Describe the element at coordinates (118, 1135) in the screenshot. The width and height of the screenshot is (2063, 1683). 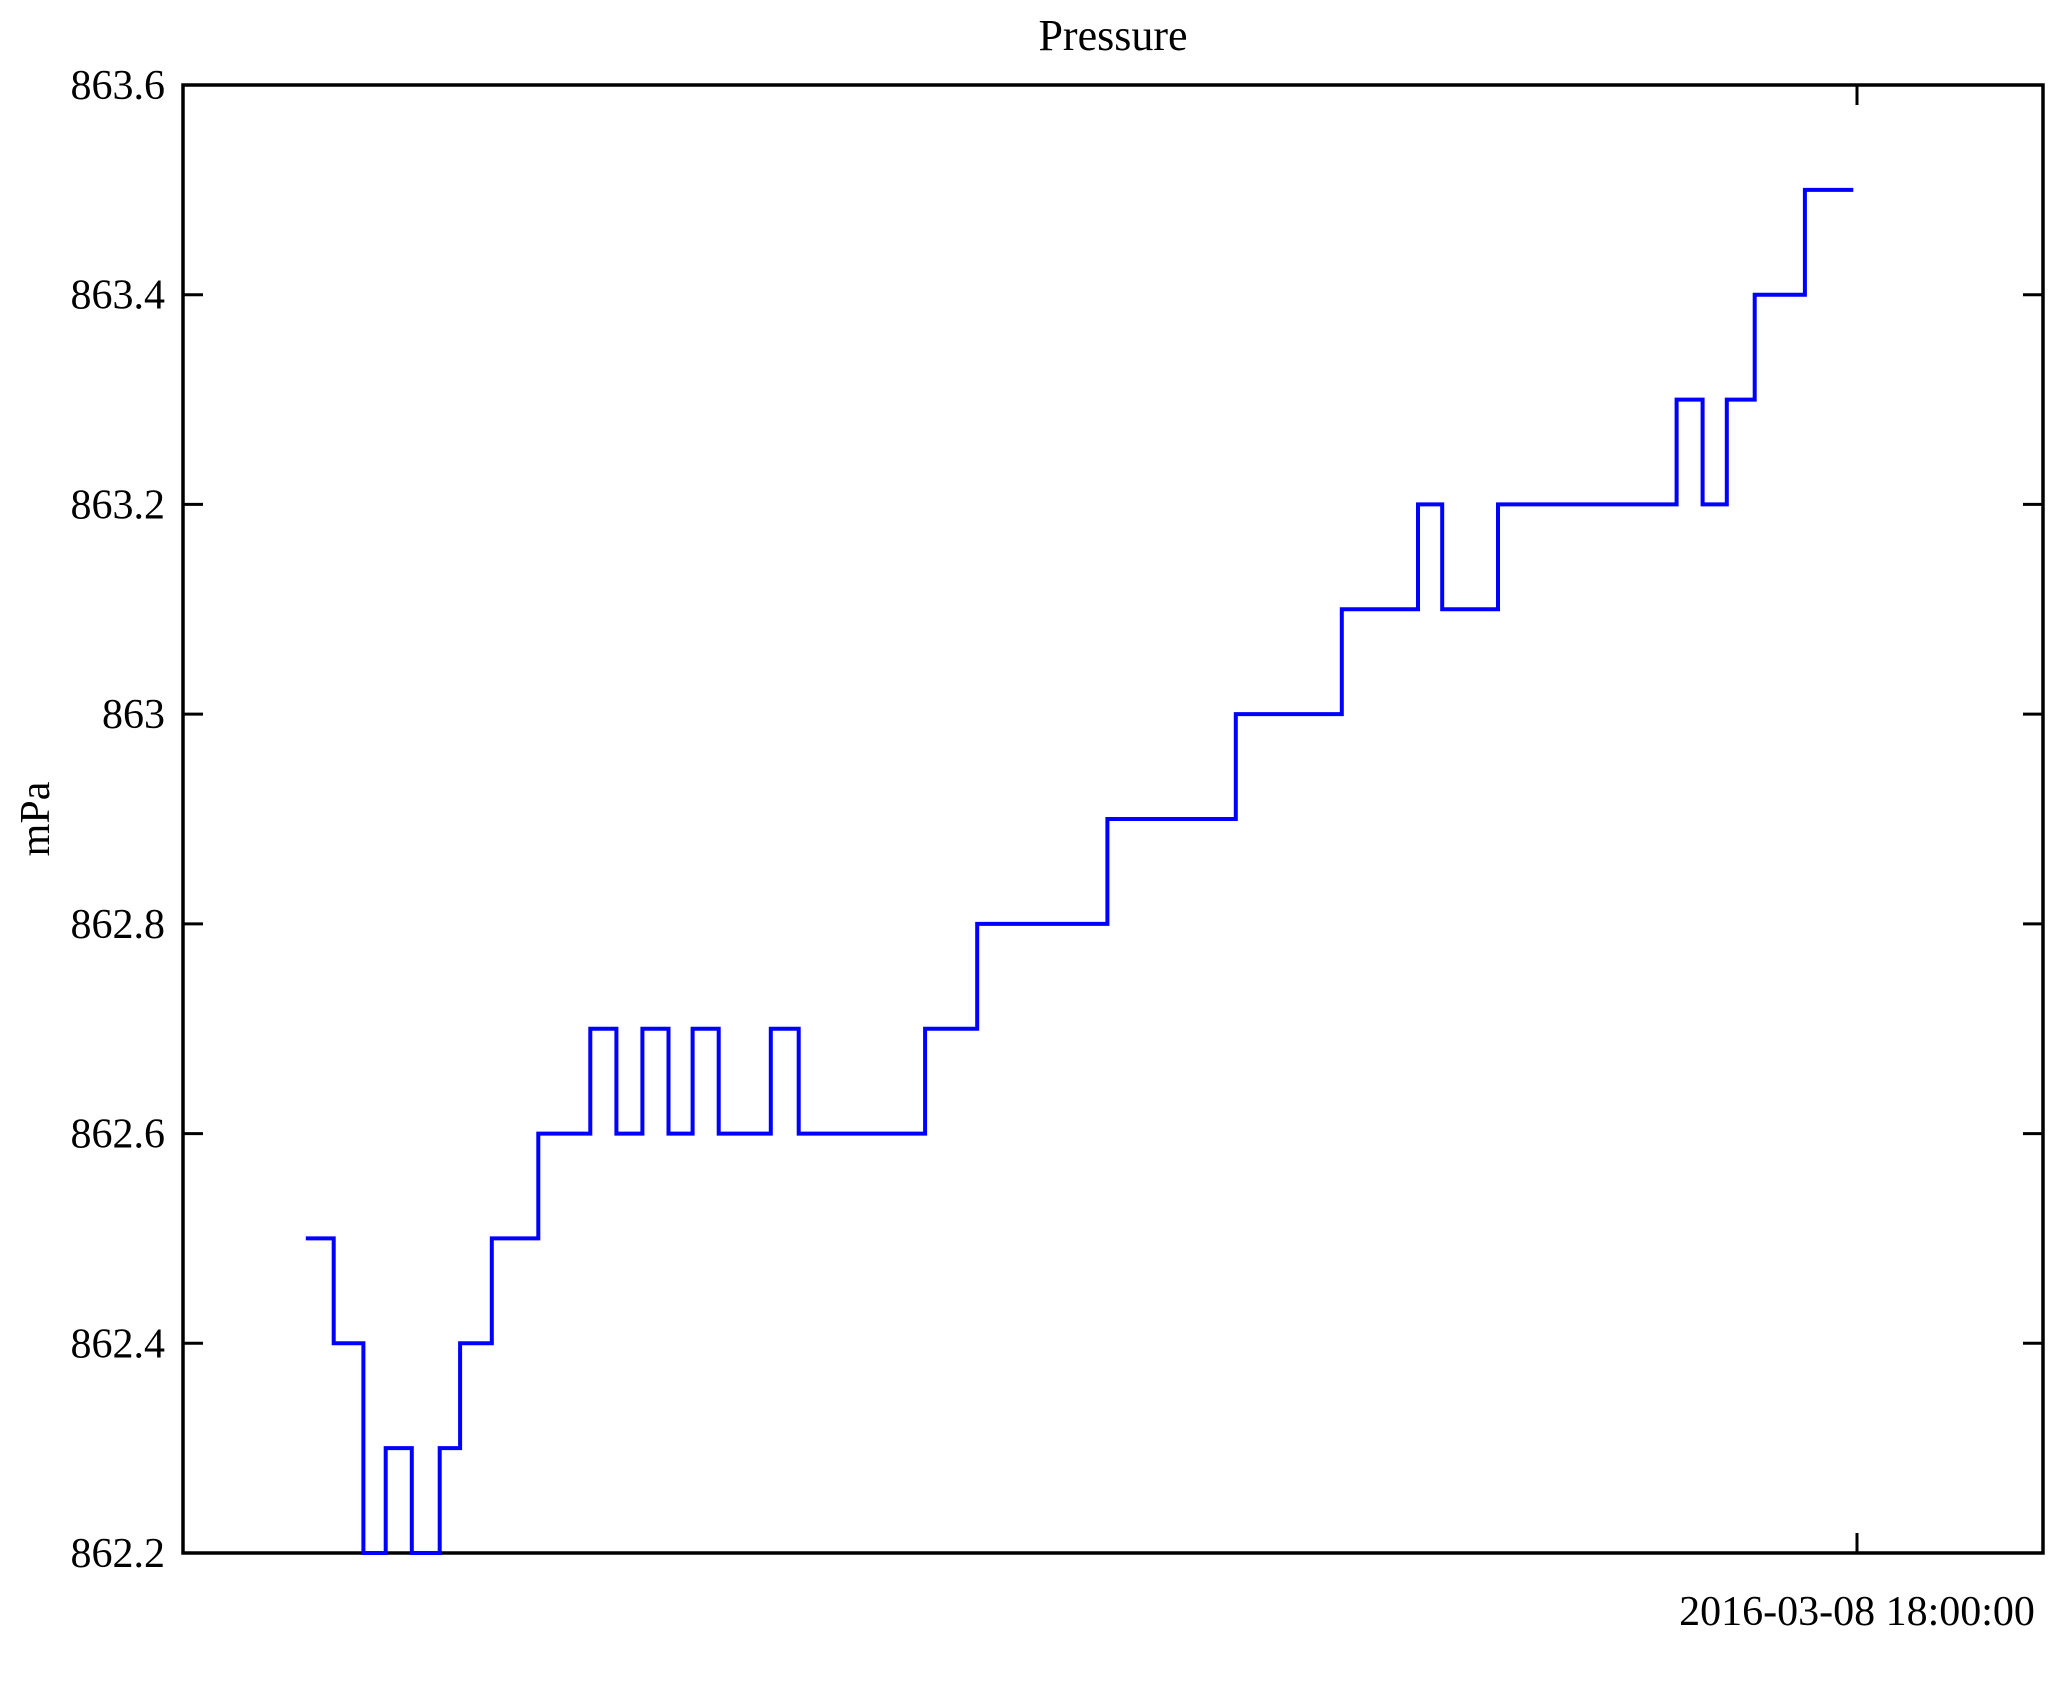
I see `y-tick-label: 862.6` at that location.